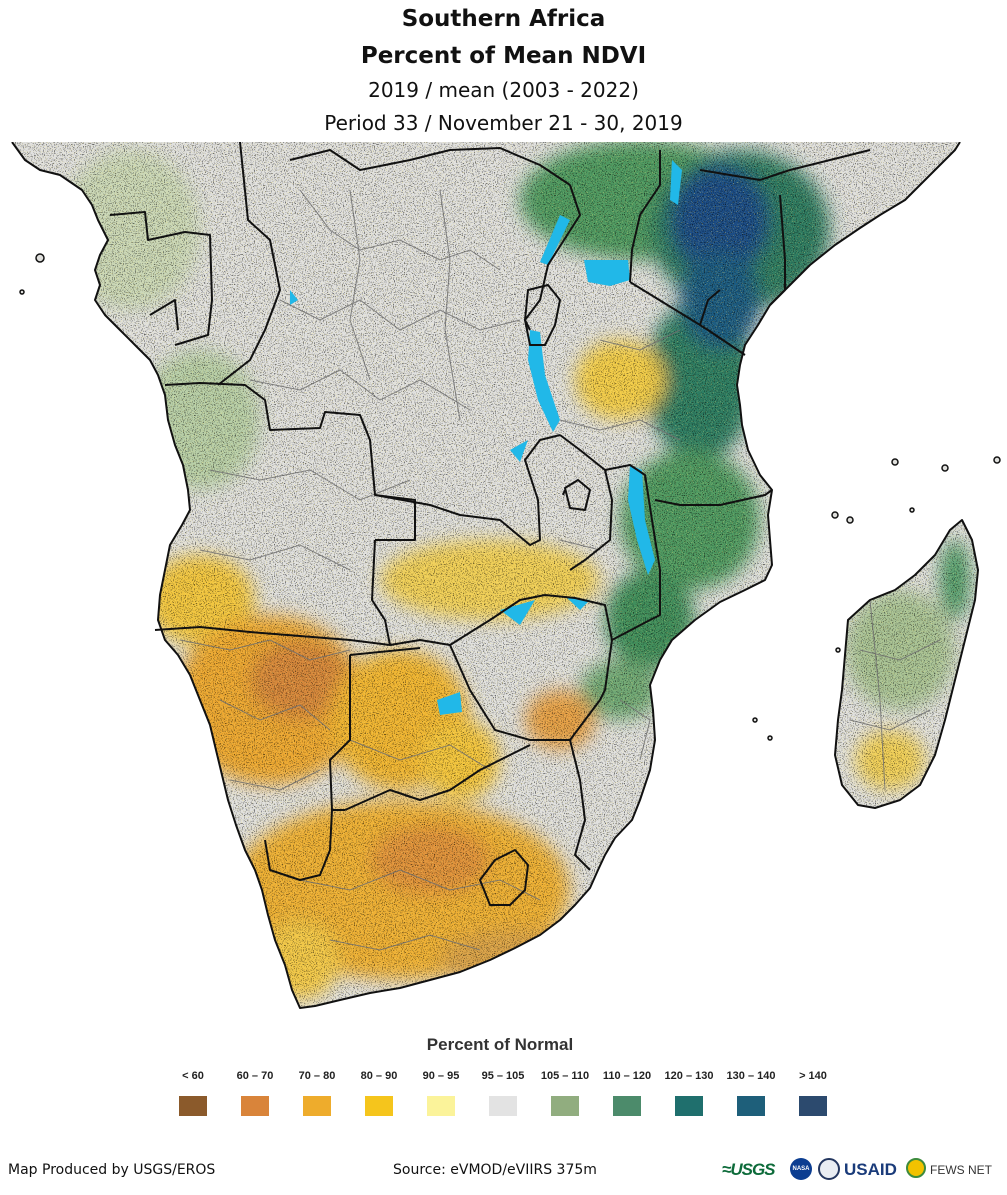 Image resolution: width=1007 pixels, height=1195 pixels. Describe the element at coordinates (689, 1076) in the screenshot. I see `legend-label: 120 – 130` at that location.